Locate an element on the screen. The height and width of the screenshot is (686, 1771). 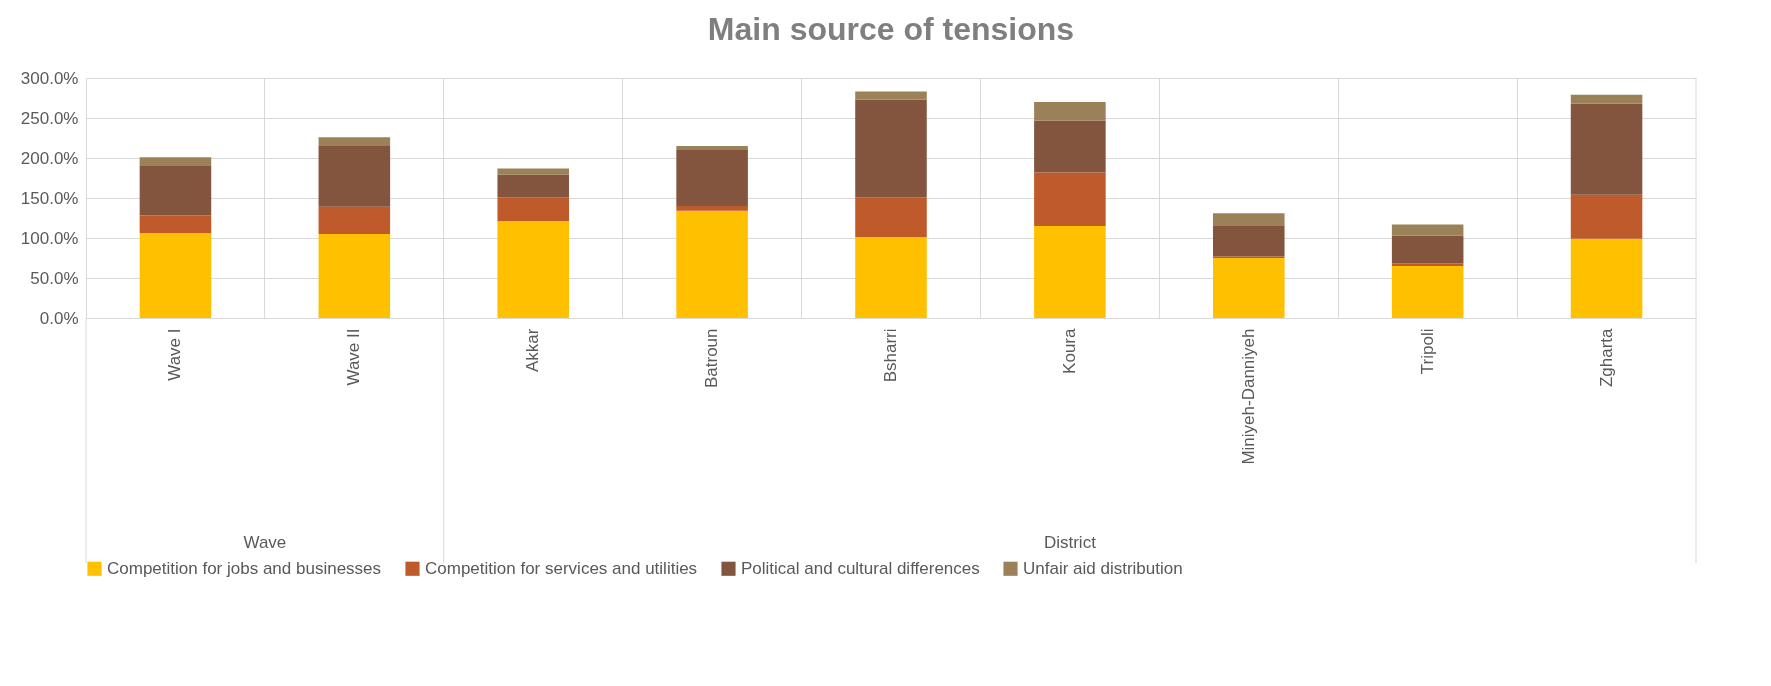
x-tick-label: Batroun is located at coordinates (712, 358).